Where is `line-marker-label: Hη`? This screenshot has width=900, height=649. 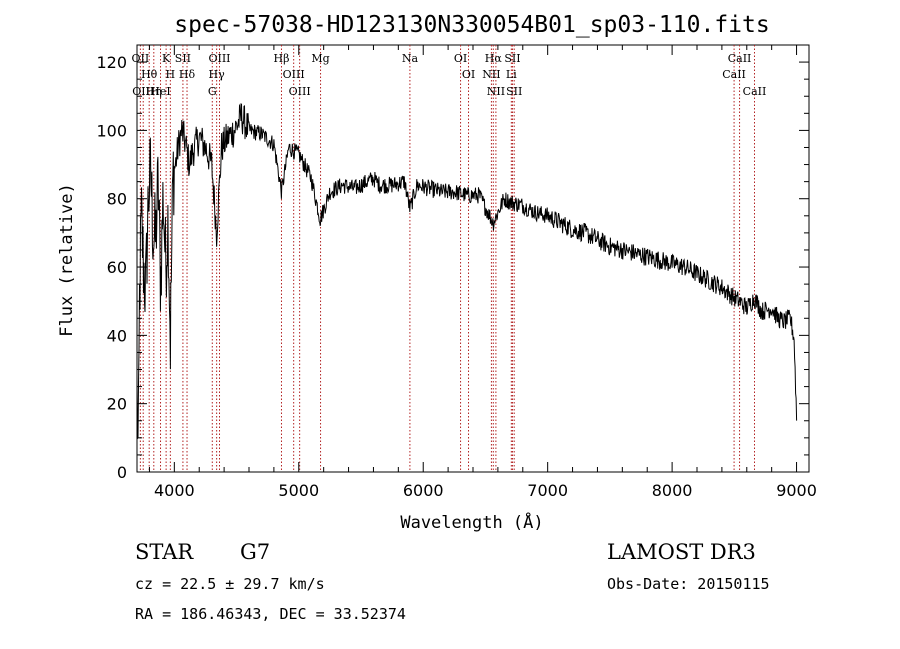 line-marker-label: Hη is located at coordinates (154, 91).